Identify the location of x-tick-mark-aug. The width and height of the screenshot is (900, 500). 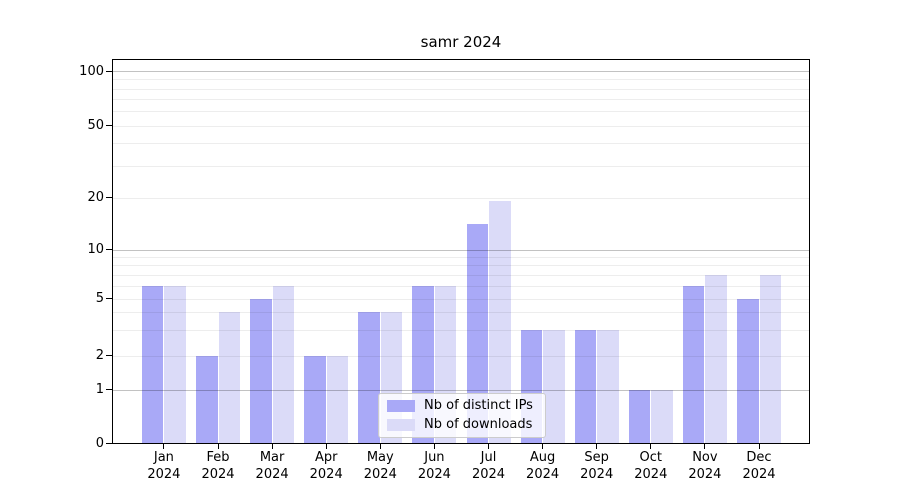
(543, 446).